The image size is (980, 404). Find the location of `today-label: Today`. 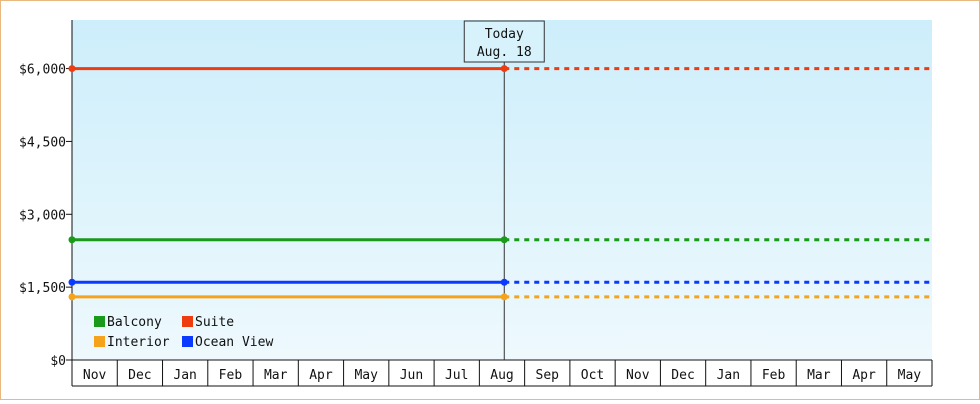

today-label: Today is located at coordinates (504, 34).